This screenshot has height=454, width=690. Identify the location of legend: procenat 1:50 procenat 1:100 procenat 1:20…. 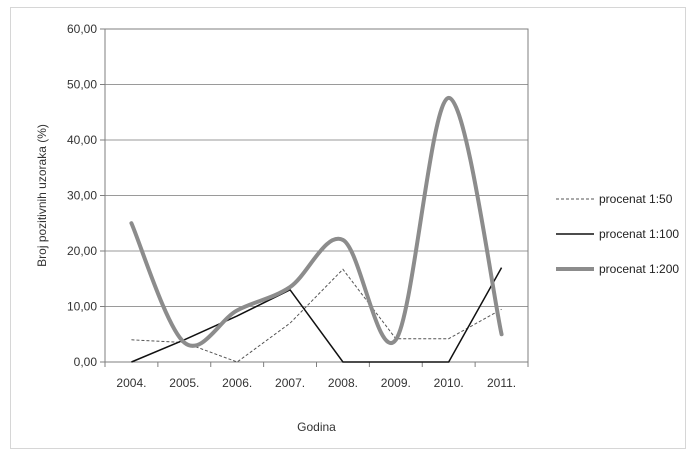
(617, 234).